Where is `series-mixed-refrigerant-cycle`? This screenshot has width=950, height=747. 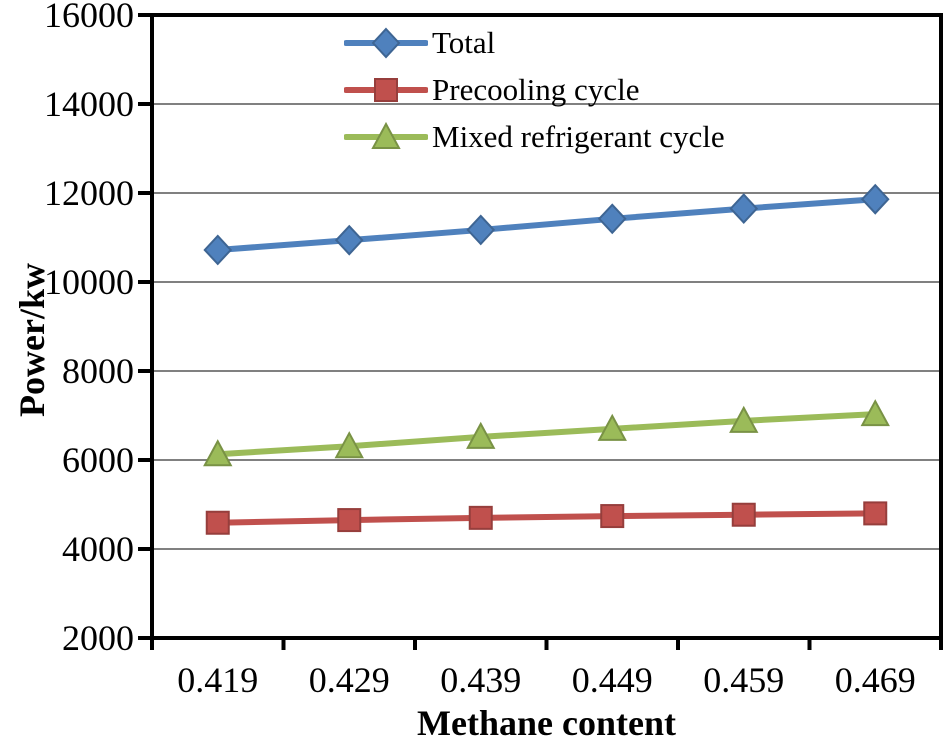
series-mixed-refrigerant-cycle is located at coordinates (546, 433).